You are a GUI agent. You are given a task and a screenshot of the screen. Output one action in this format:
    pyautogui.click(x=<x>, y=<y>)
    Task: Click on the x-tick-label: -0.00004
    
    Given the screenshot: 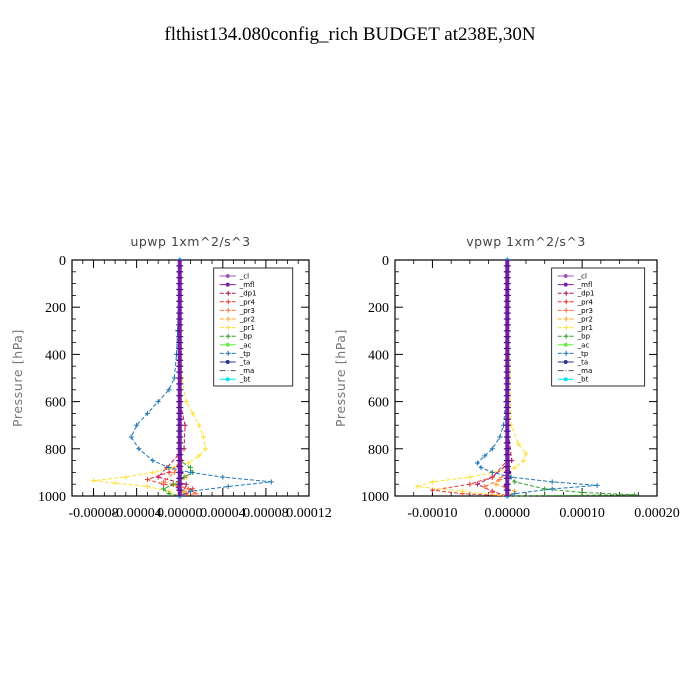 What is the action you would take?
    pyautogui.click(x=137, y=513)
    